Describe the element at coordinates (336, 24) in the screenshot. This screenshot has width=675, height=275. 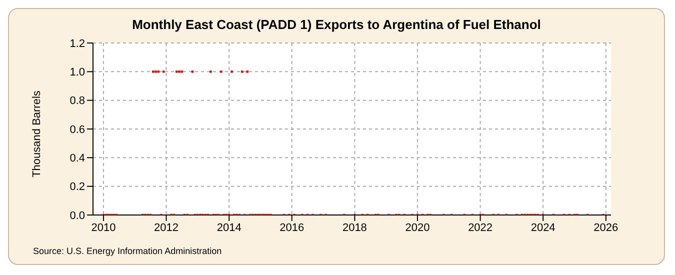
I see `chart-title: Monthly East Coast (PADD 1) Exports to Argentina of Fuel Ethanol` at that location.